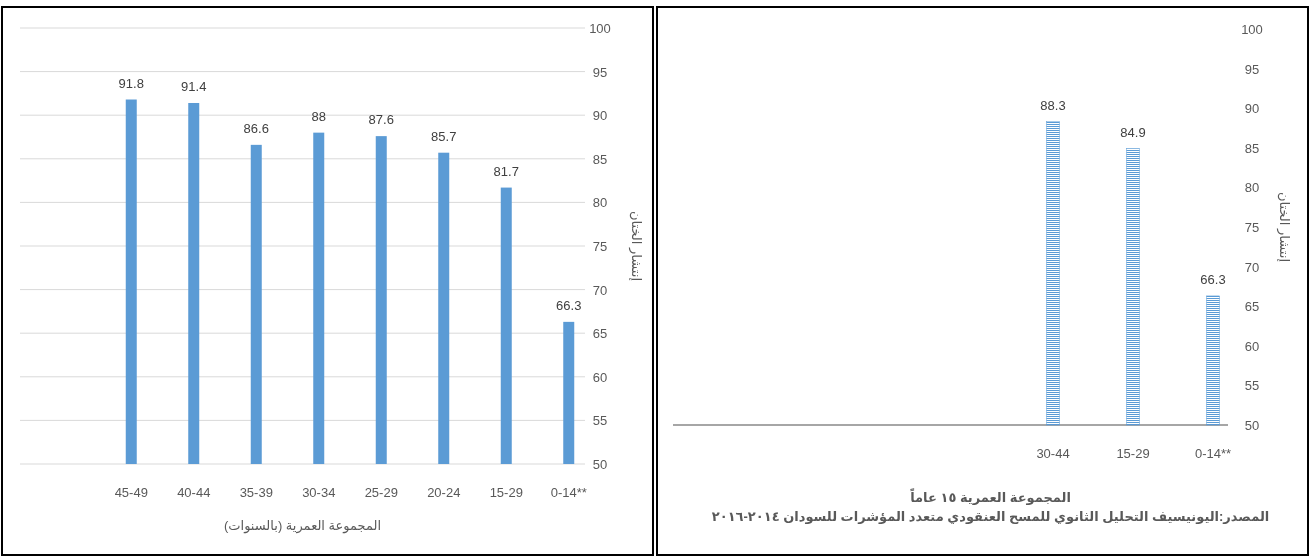 The image size is (1311, 558). Describe the element at coordinates (990, 516) in the screenshot. I see `text: المصدر:اليونيسيف التحليل الثانوي للمسح العنقودي متعدد المؤشرات للسودان ٢٠١٤-٢٠١٦` at that location.